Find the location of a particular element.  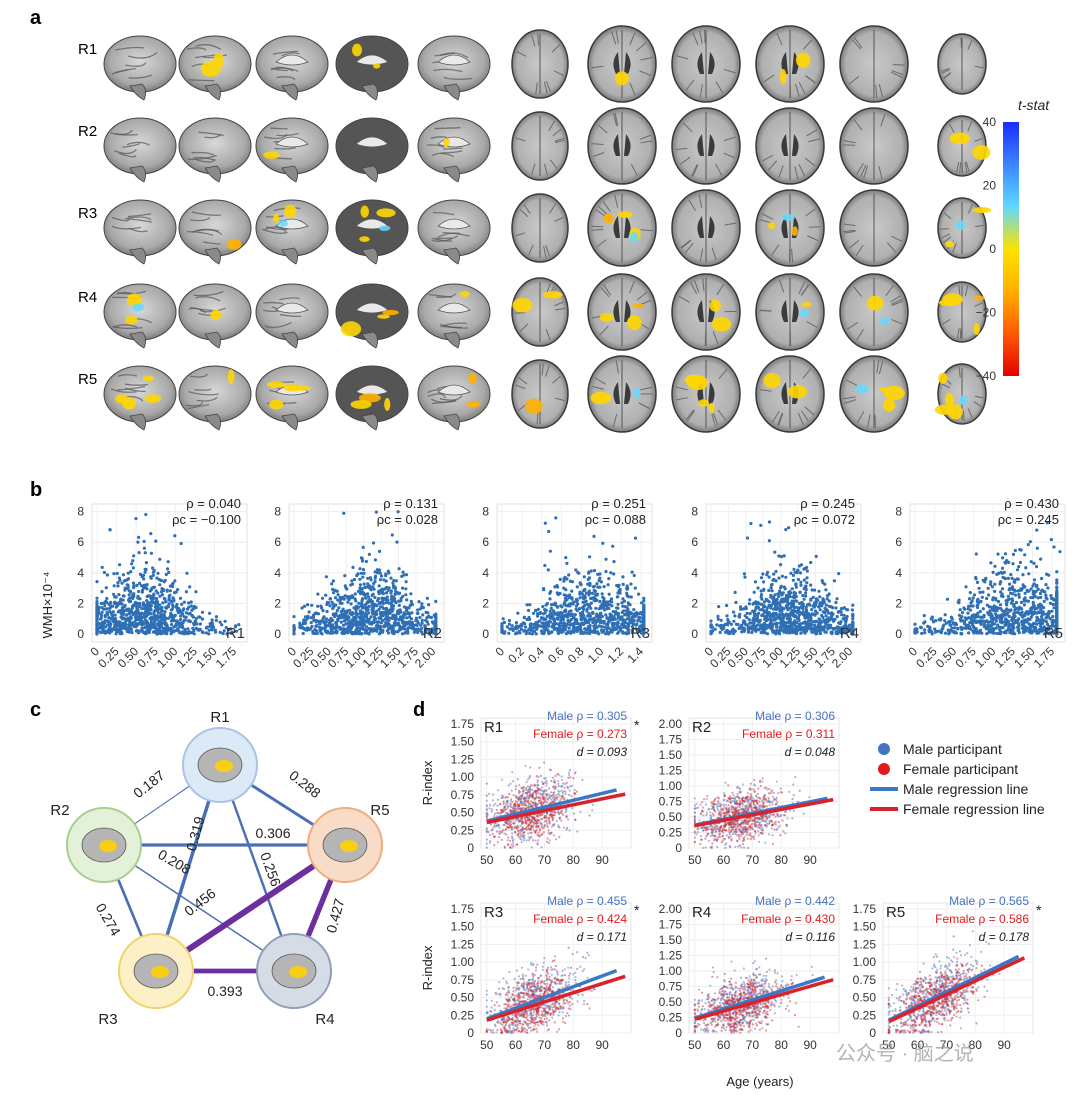

ytick-label: 6 is located at coordinates (694, 542).